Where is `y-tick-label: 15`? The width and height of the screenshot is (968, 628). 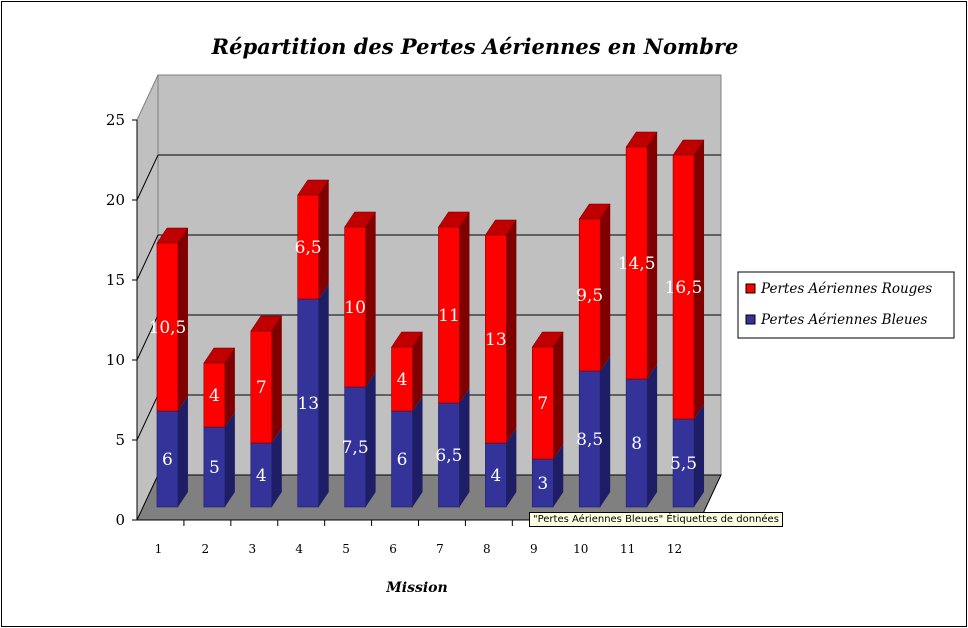
y-tick-label: 15 is located at coordinates (115, 280).